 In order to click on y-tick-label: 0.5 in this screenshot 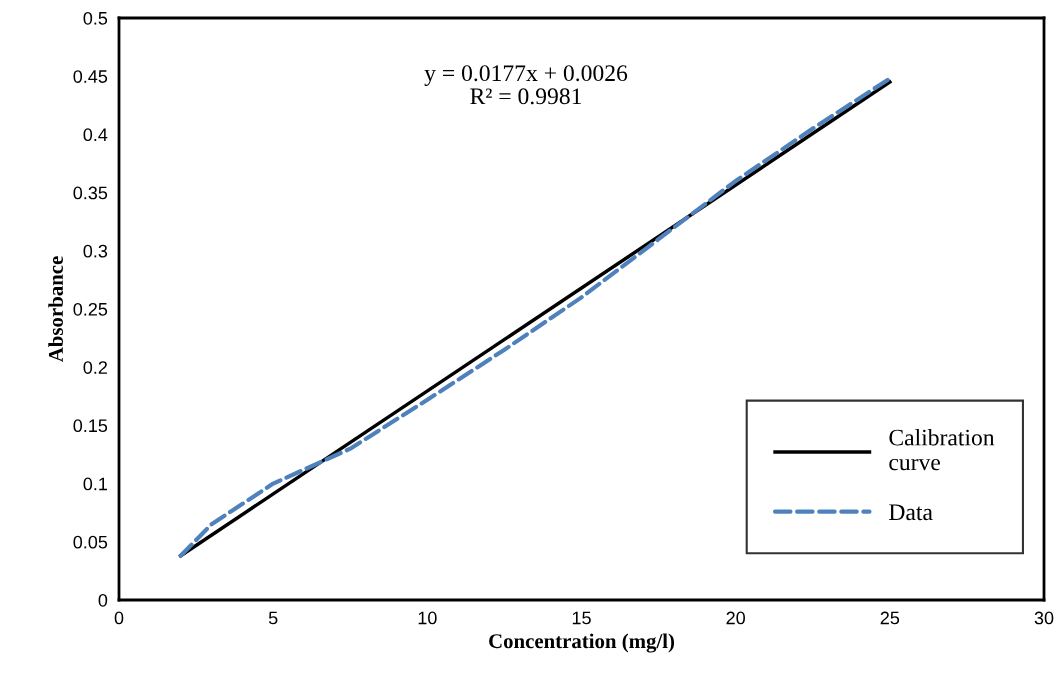, I will do `click(95, 18)`.